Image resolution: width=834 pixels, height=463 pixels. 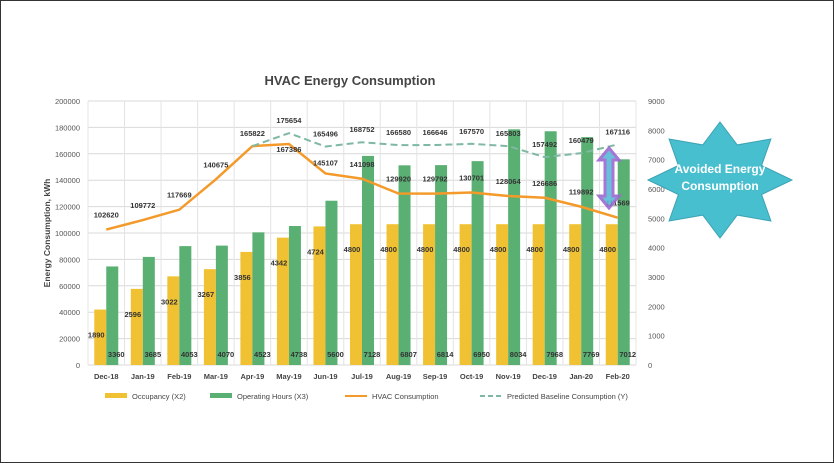 What do you see at coordinates (656, 248) in the screenshot?
I see `y2-tick-label: 4000` at bounding box center [656, 248].